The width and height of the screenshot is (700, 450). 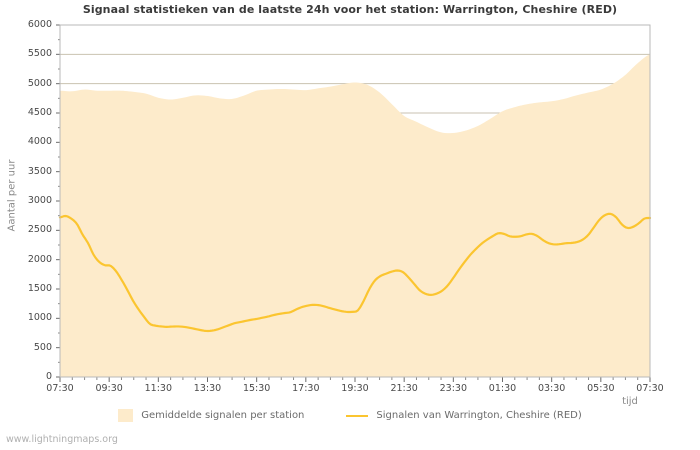 I want to click on x-tick-label: 11:30, so click(x=158, y=388).